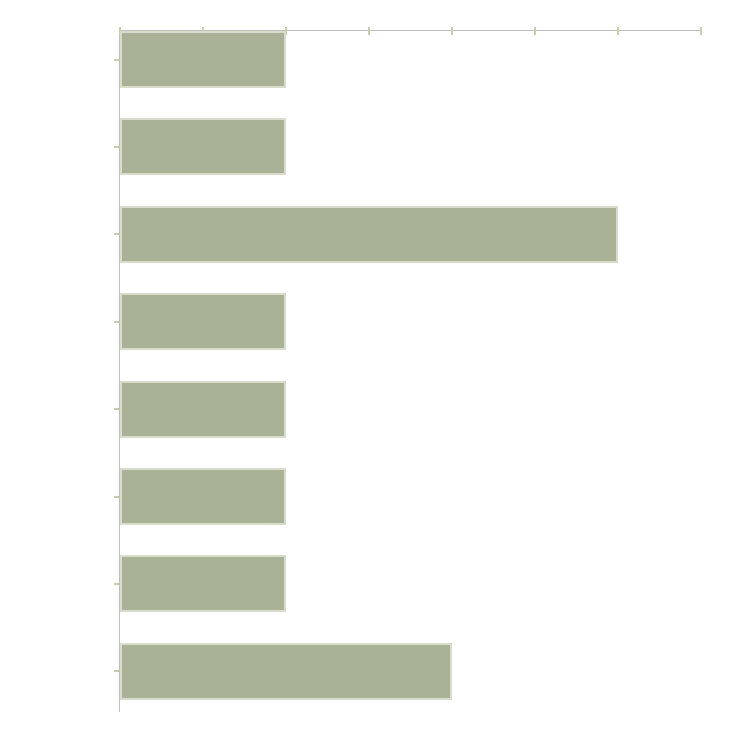  What do you see at coordinates (119, 371) in the screenshot?
I see `y-axis-line` at bounding box center [119, 371].